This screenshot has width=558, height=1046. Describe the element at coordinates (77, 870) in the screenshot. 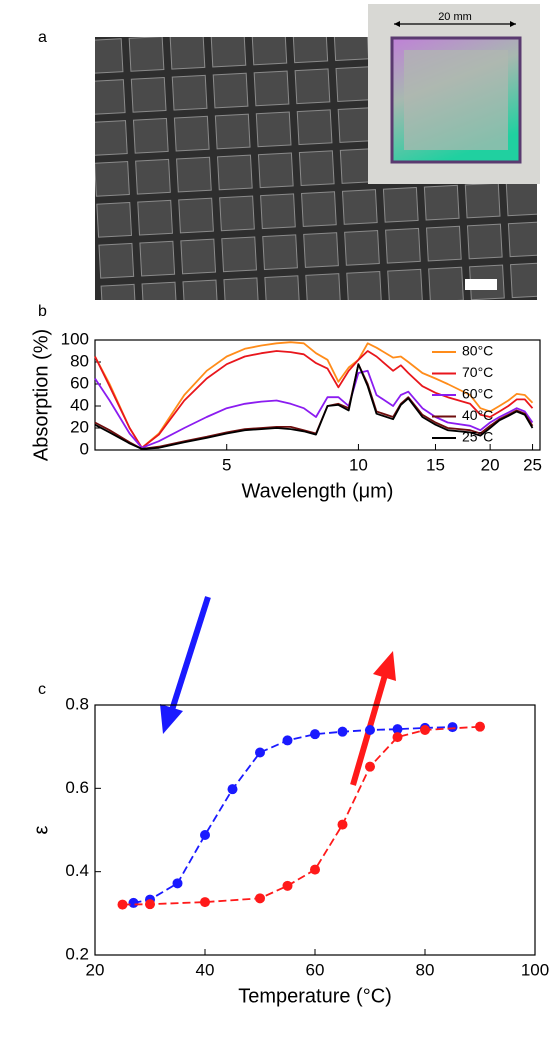

I see `y-tick-label: 0.4` at that location.